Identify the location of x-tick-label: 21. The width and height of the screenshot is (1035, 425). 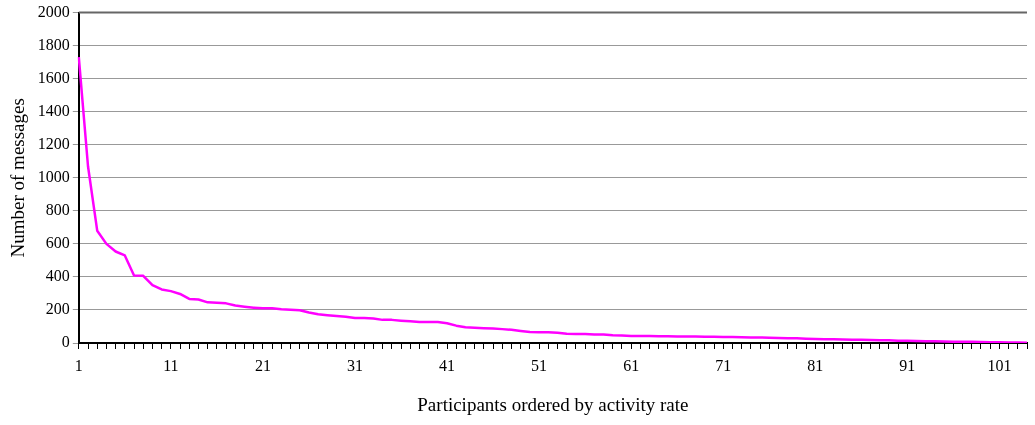
(262, 365).